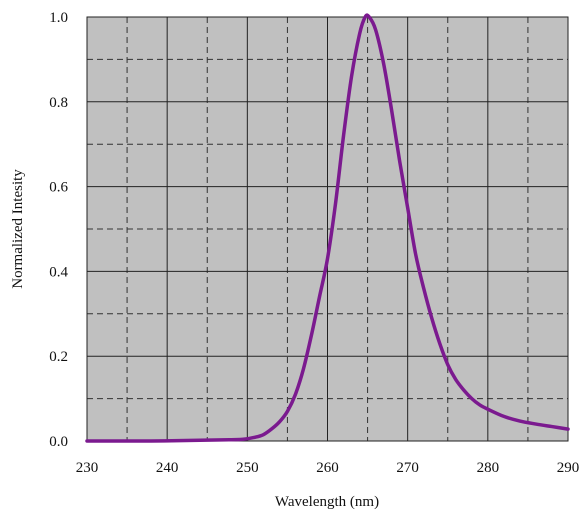  I want to click on y-axis-title: Normalized Intesity, so click(18, 229).